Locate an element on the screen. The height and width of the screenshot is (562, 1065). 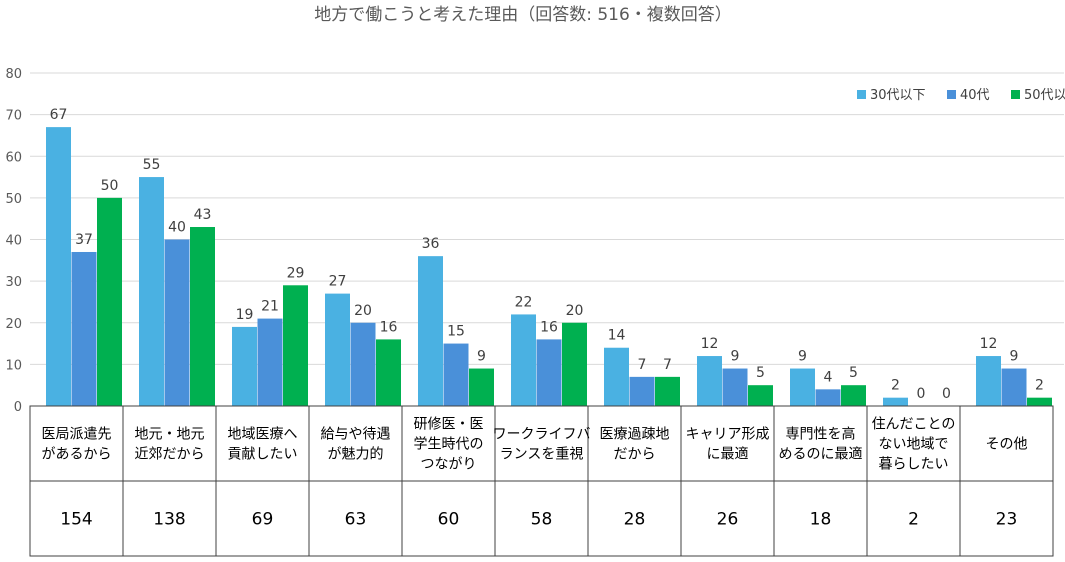
data-label: 14 is located at coordinates (617, 336).